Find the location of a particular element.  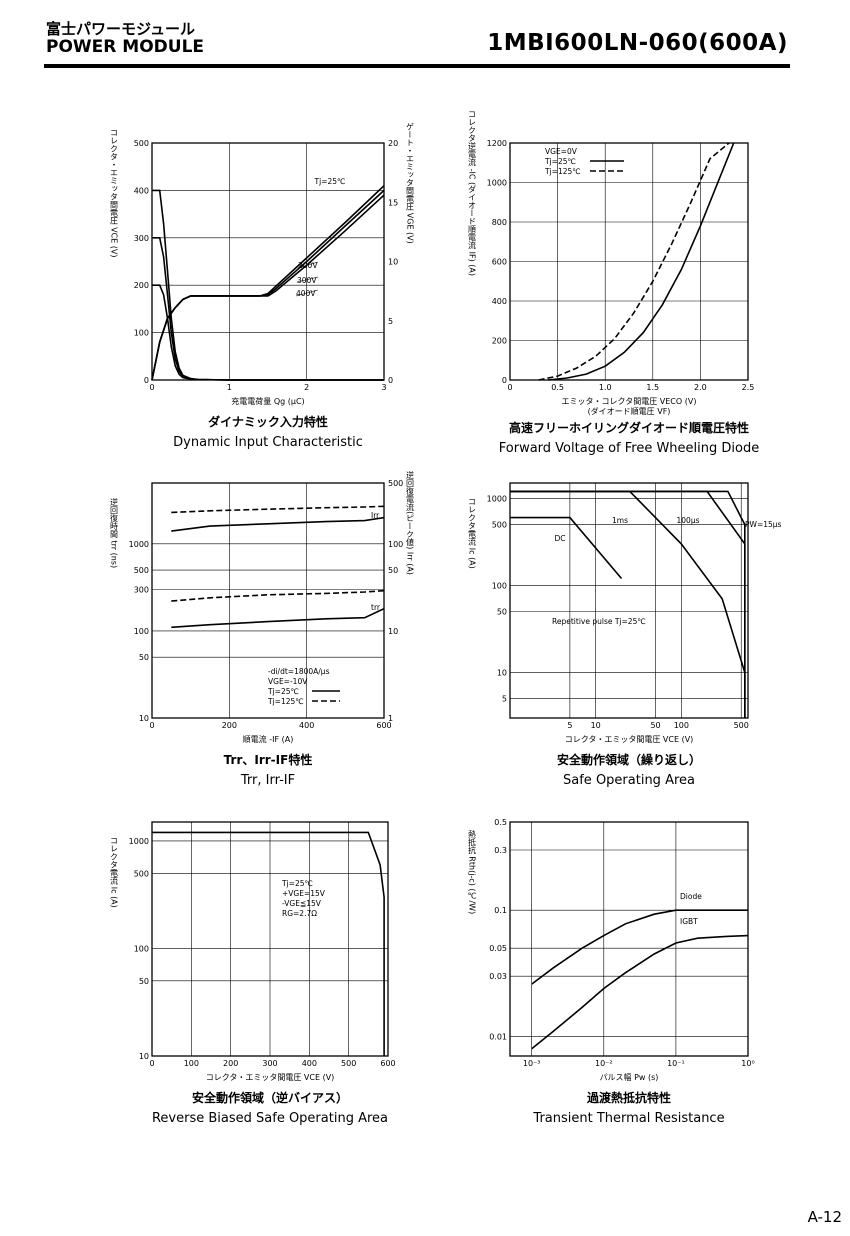

y2-axis-label: ゲート・エミッタ間電圧 VGE (V) is located at coordinates (410, 183).